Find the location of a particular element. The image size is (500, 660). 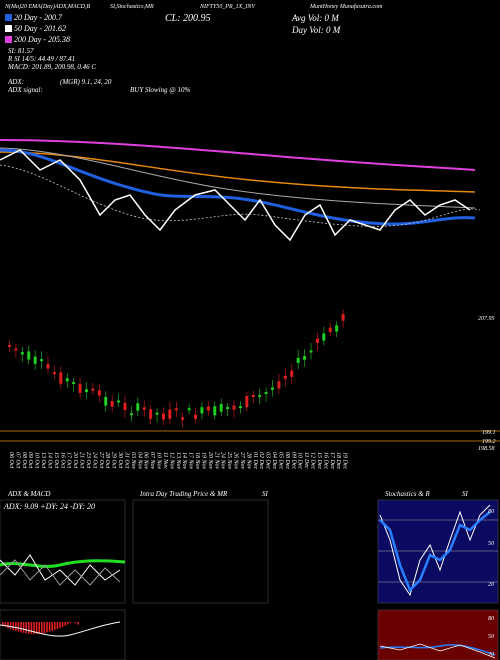

date-label: 02 Dec is located at coordinates (261, 460).